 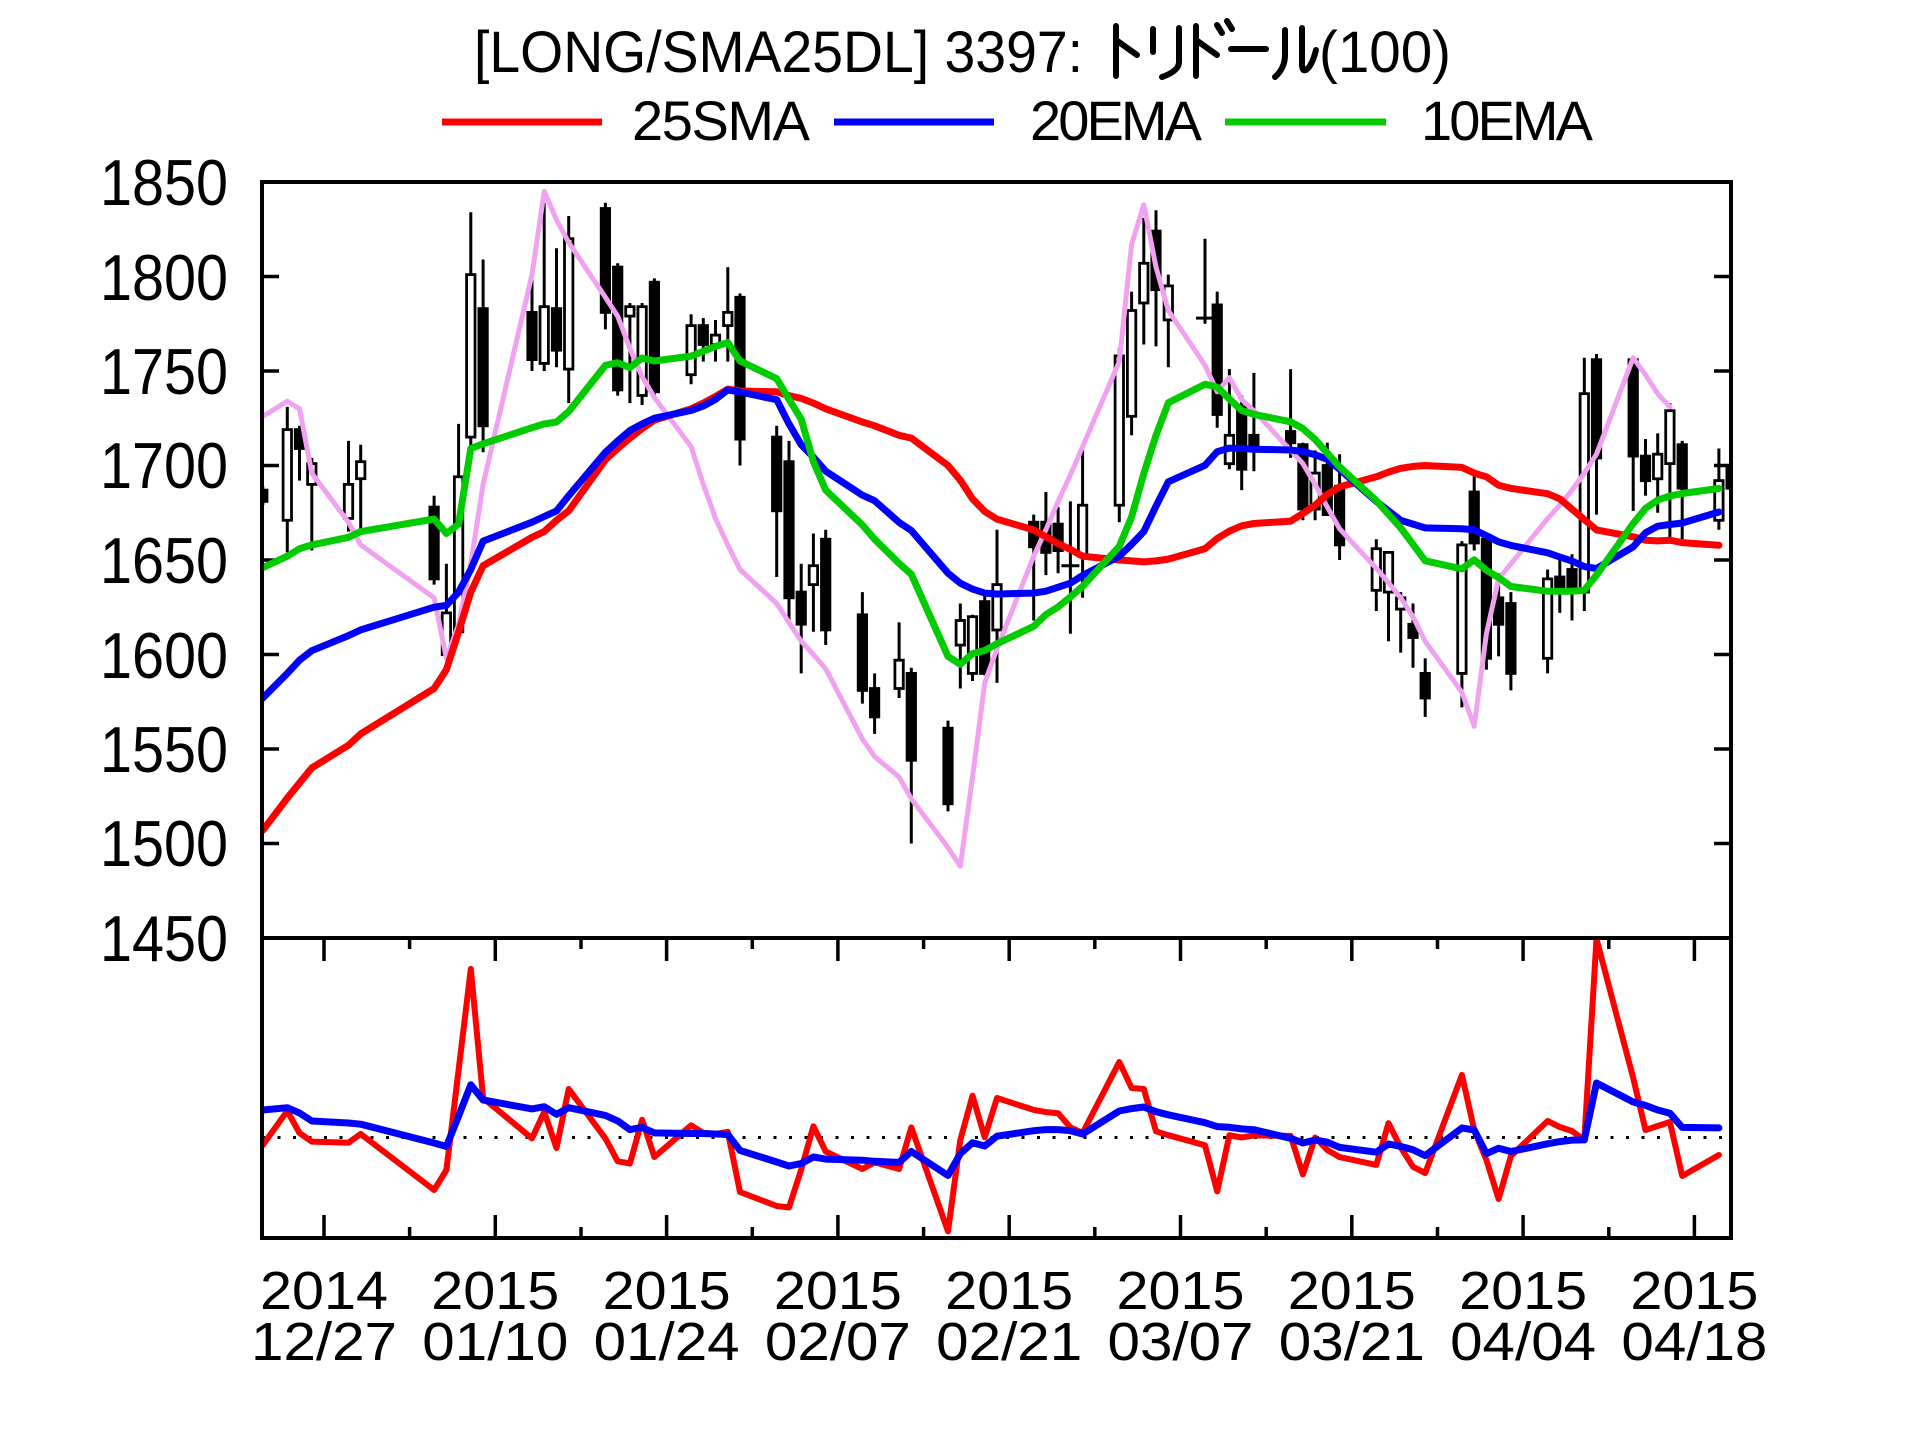 What do you see at coordinates (1181, 1342) in the screenshot?
I see `svg-text: 03/07` at bounding box center [1181, 1342].